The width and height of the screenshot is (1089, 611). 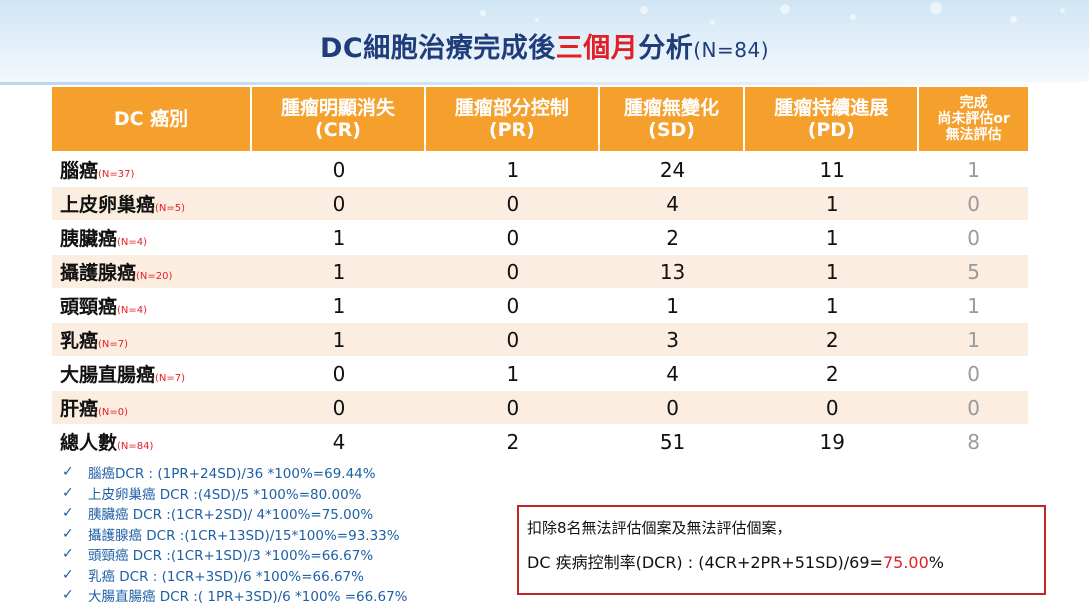 What do you see at coordinates (98, 273) in the screenshot?
I see `cancer-name: 攝護腺癌` at bounding box center [98, 273].